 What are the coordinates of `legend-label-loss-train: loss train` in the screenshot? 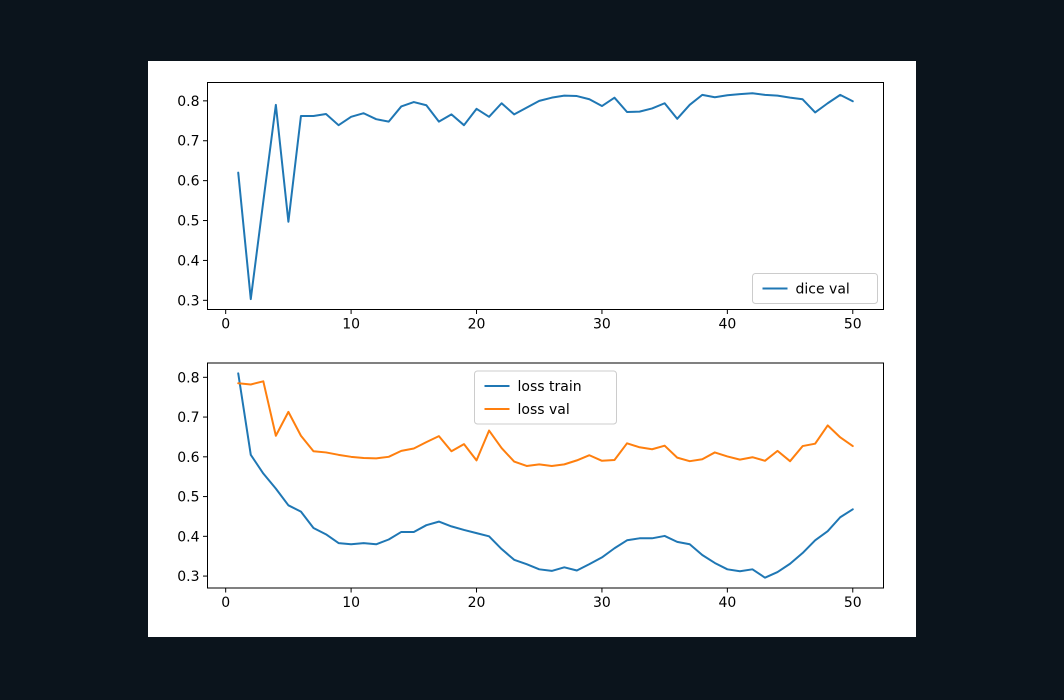 It's located at (550, 387).